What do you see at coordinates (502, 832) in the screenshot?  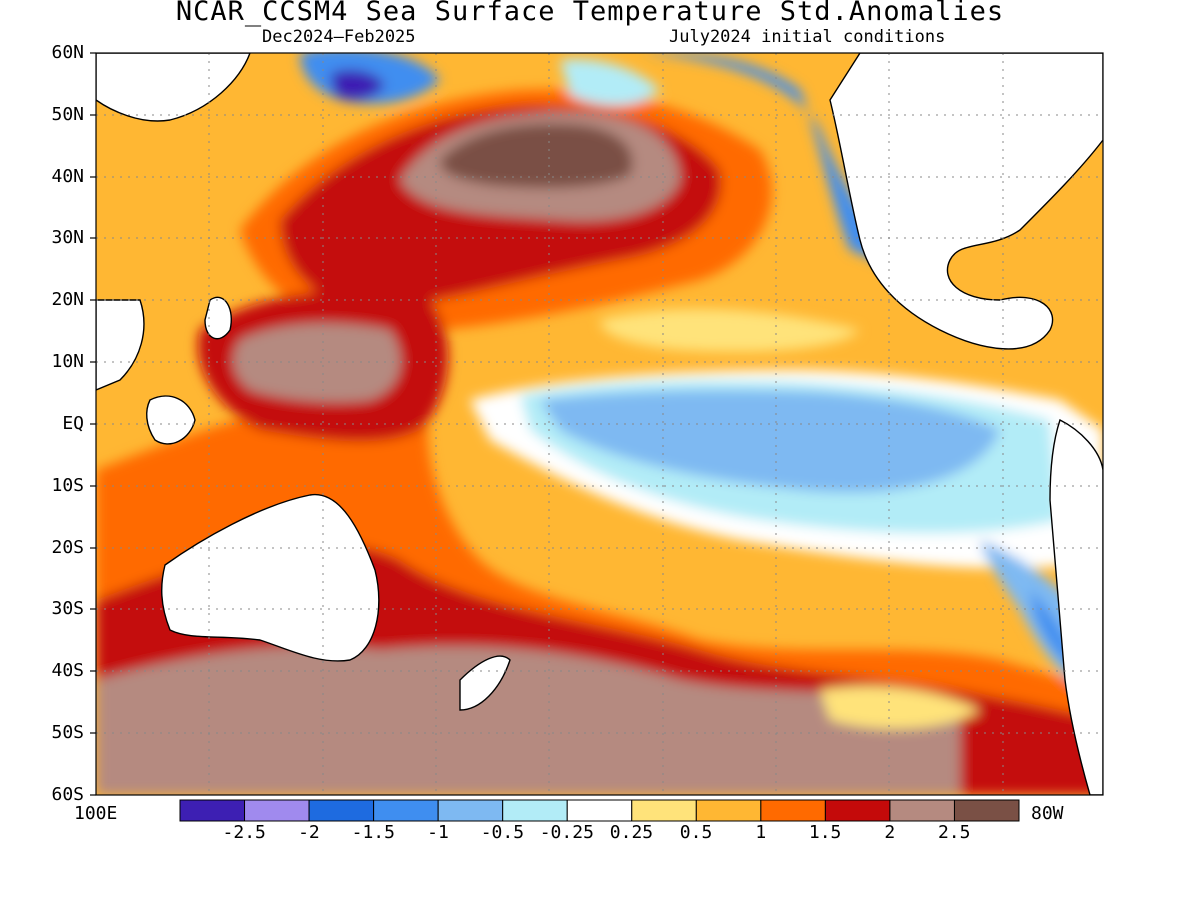 I see `colorbar-tick-label: -0.5` at bounding box center [502, 832].